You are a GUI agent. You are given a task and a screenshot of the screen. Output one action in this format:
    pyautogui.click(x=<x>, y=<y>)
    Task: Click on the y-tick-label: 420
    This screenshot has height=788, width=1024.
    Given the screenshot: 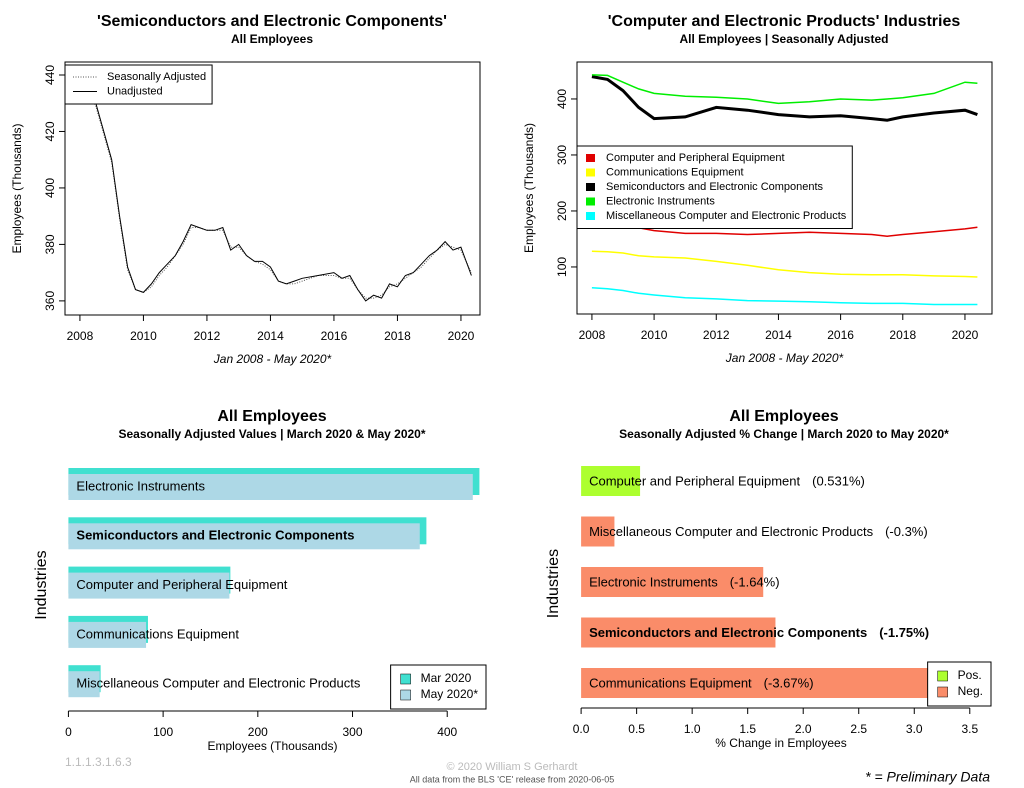 What is the action you would take?
    pyautogui.click(x=50, y=131)
    